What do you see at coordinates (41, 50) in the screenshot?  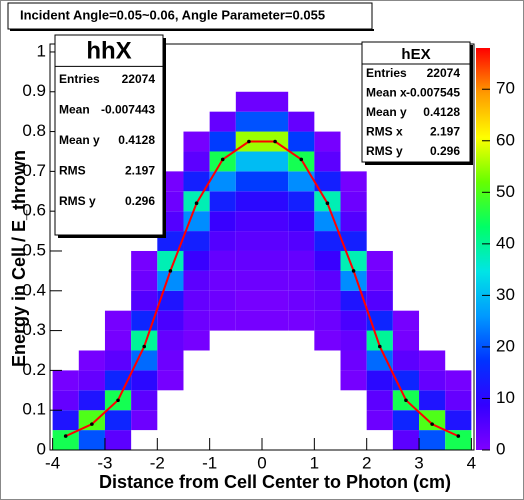 I see `y-tick-label: 1` at bounding box center [41, 50].